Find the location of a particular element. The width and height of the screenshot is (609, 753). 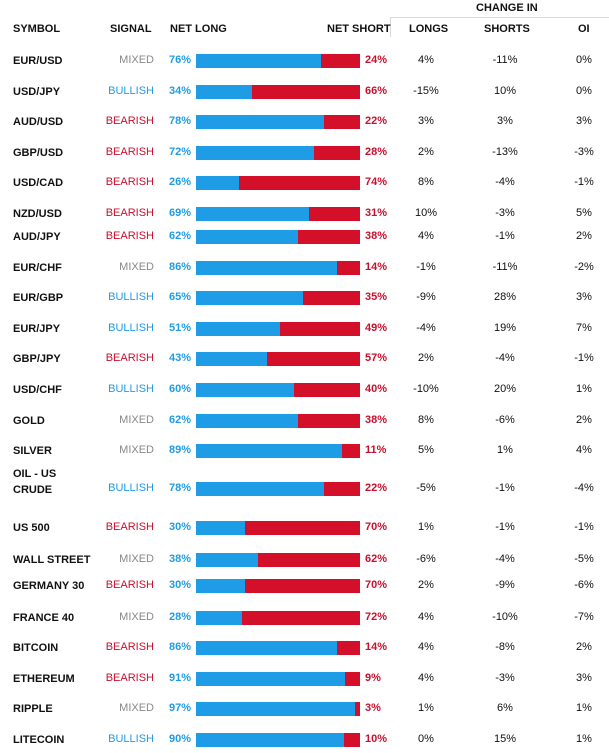

symbol-link: NZD/USD is located at coordinates (37, 214).